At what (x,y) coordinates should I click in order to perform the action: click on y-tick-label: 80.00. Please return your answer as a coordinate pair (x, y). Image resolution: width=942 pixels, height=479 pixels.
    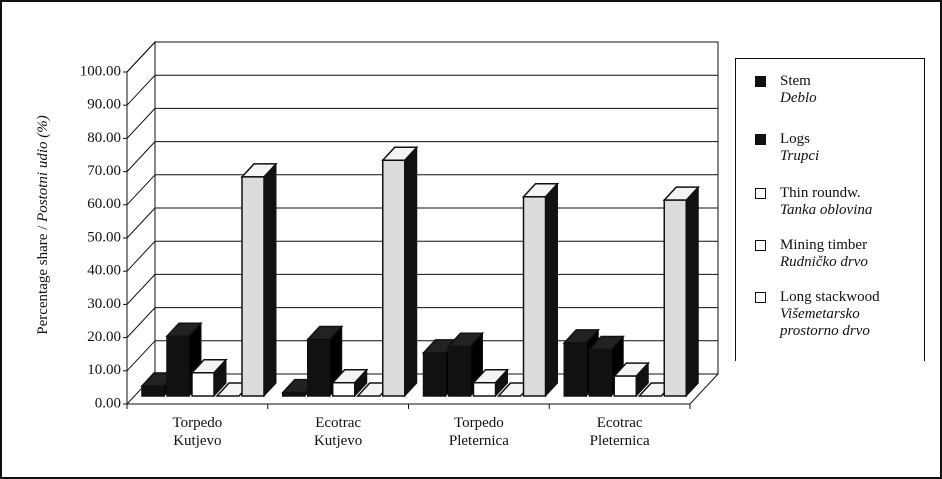
    Looking at the image, I should click on (104, 138).